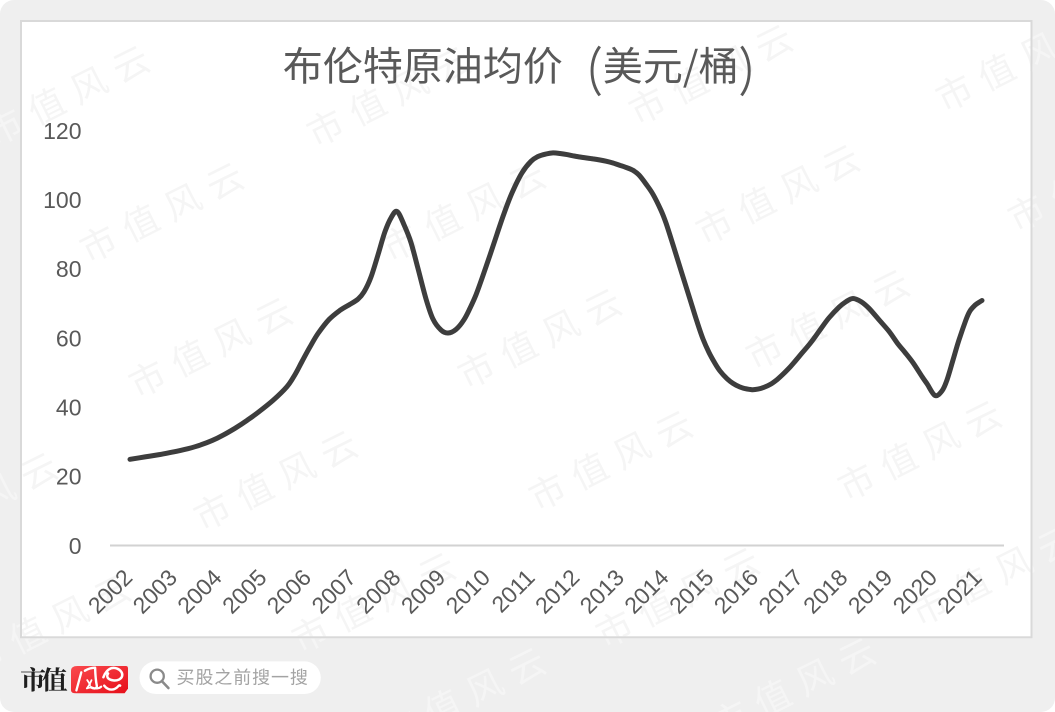  Describe the element at coordinates (75, 546) in the screenshot. I see `svg-text: 0` at that location.